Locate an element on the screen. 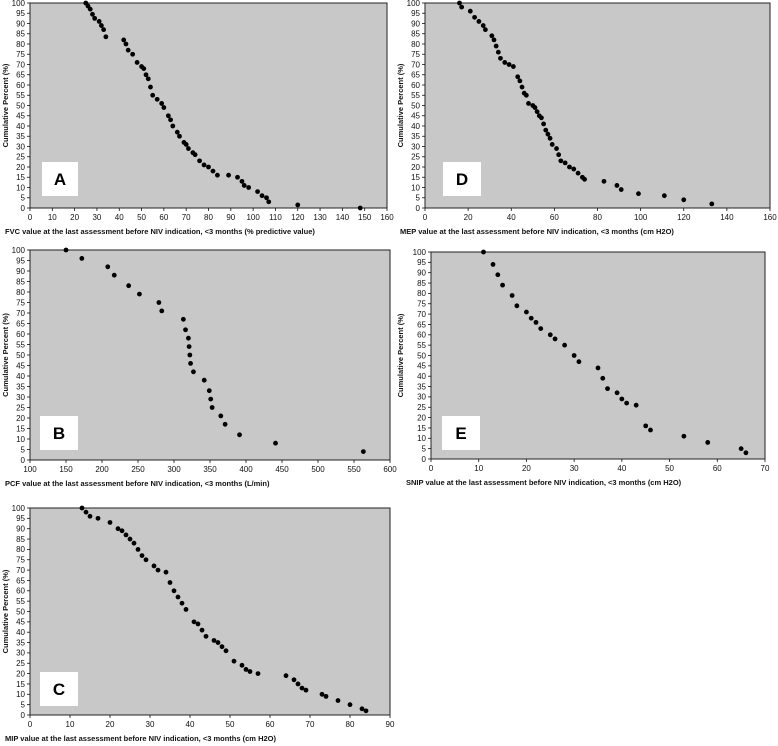 The width and height of the screenshot is (778, 746). y-tick-label: 90 is located at coordinates (20, 23).